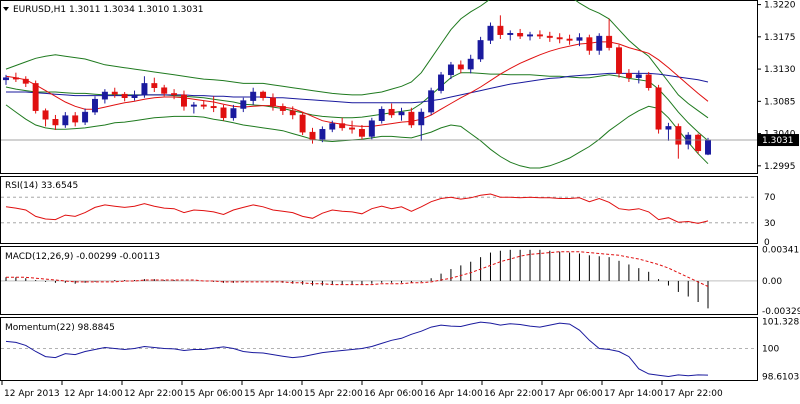 The width and height of the screenshot is (800, 404). What do you see at coordinates (213, 394) in the screenshot?
I see `time-tick-label: 15 Apr 06:00` at bounding box center [213, 394].